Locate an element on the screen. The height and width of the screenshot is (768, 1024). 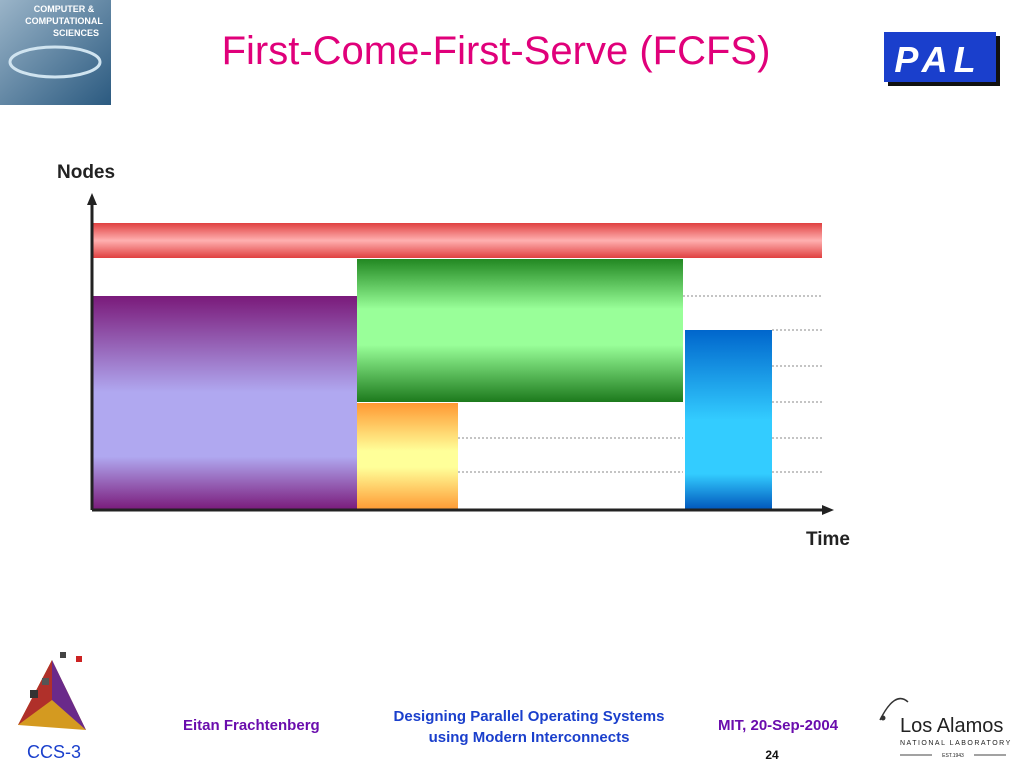
ccs-logo: CCS-3 is located at coordinates (52, 707).